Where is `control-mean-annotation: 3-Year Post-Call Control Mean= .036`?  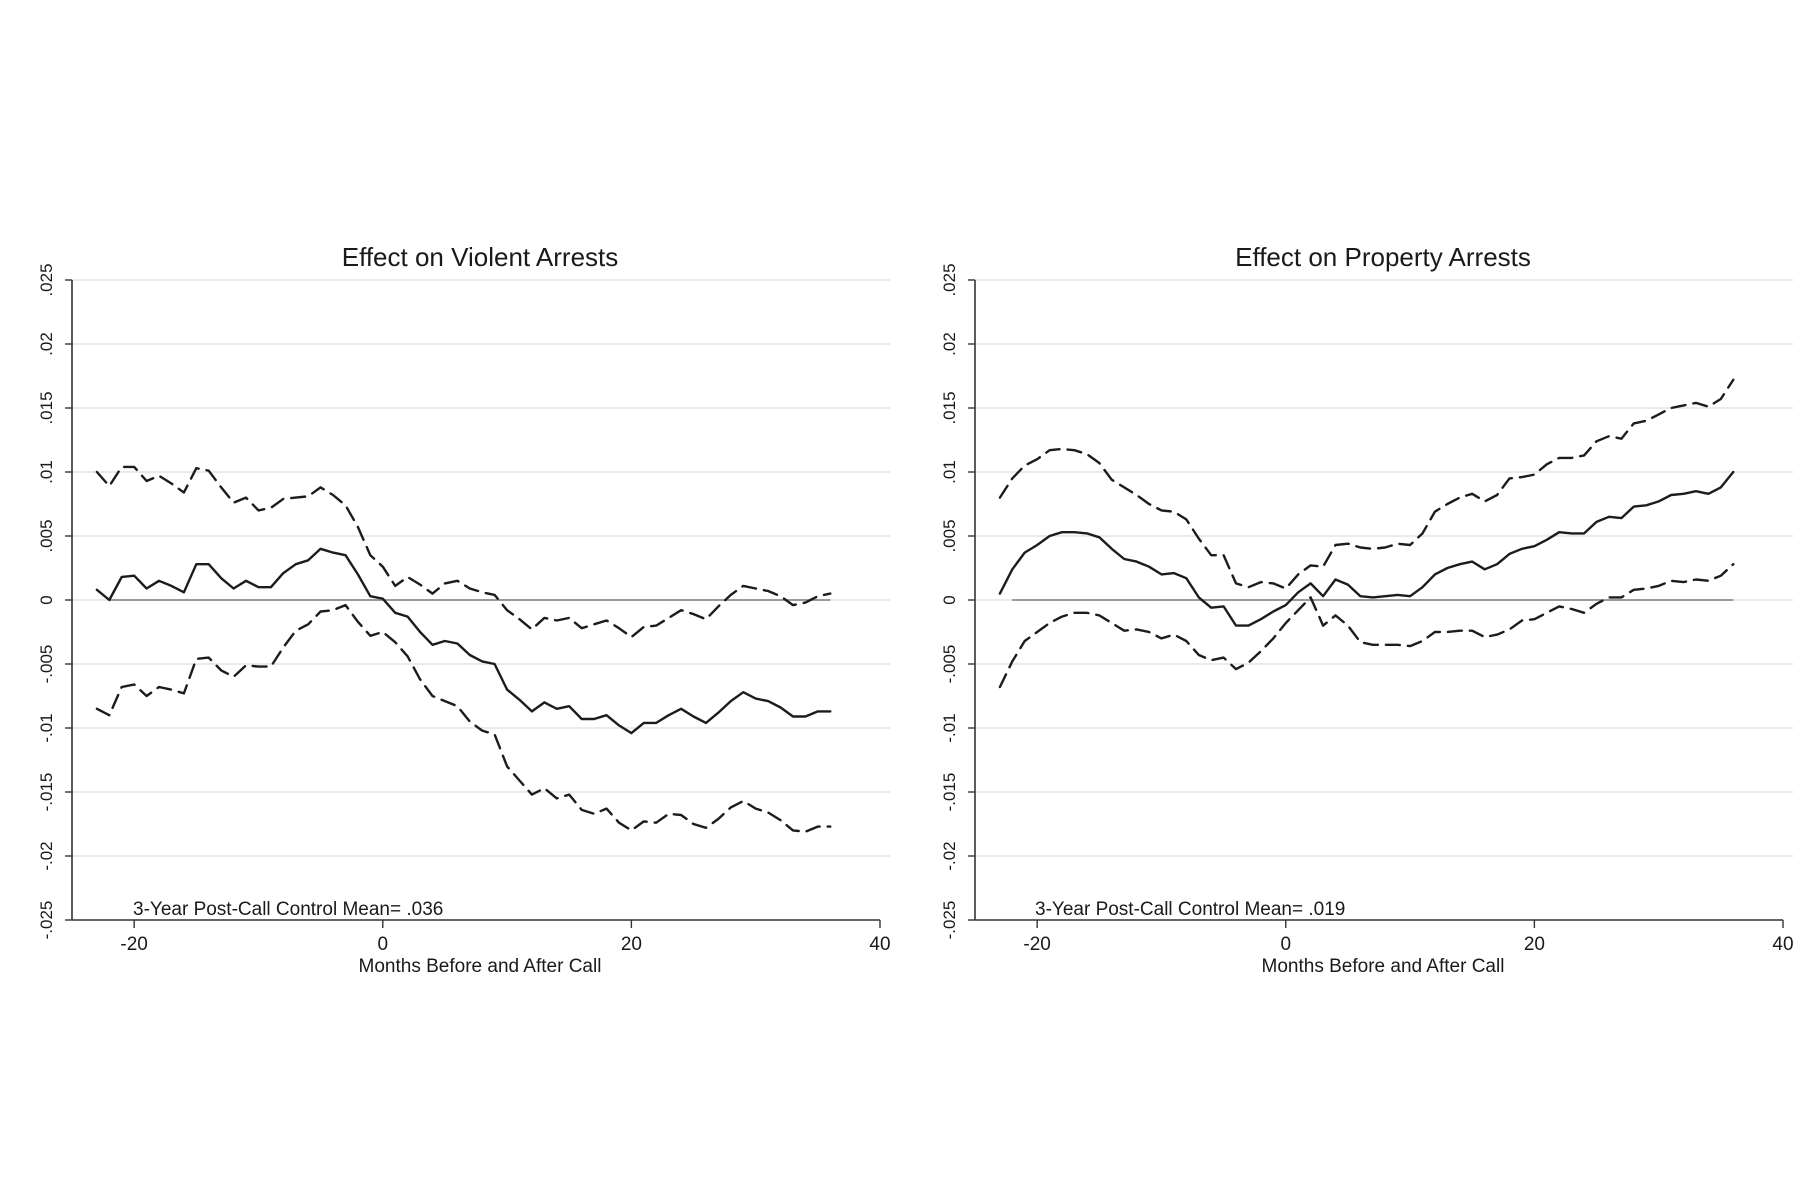 control-mean-annotation: 3-Year Post-Call Control Mean= .036 is located at coordinates (288, 909).